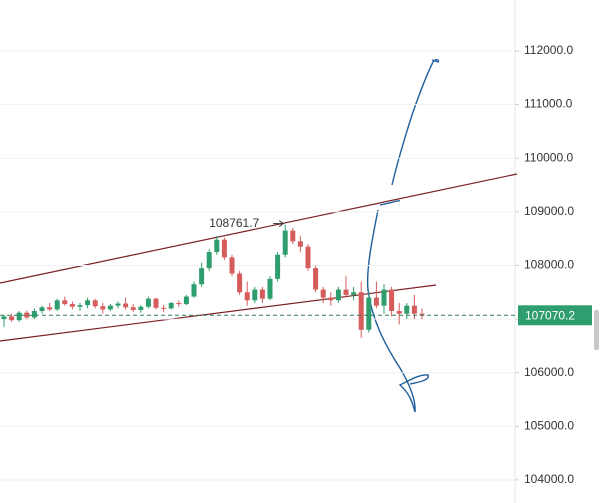  Describe the element at coordinates (549, 211) in the screenshot. I see `y-tick-label: 109000.0` at that location.